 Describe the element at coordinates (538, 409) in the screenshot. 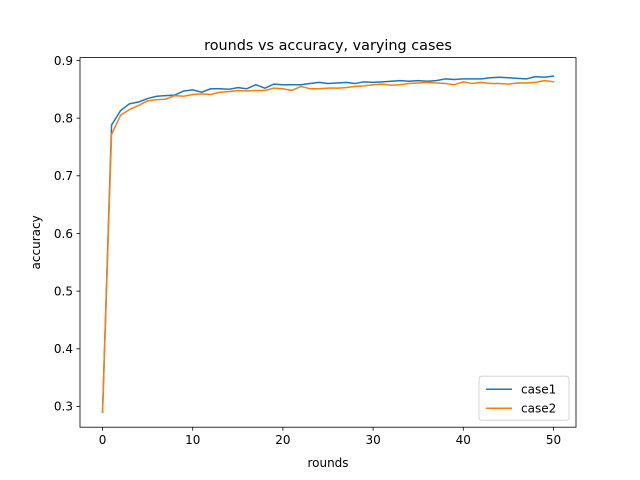

I see `legend-label-case2: case2` at that location.